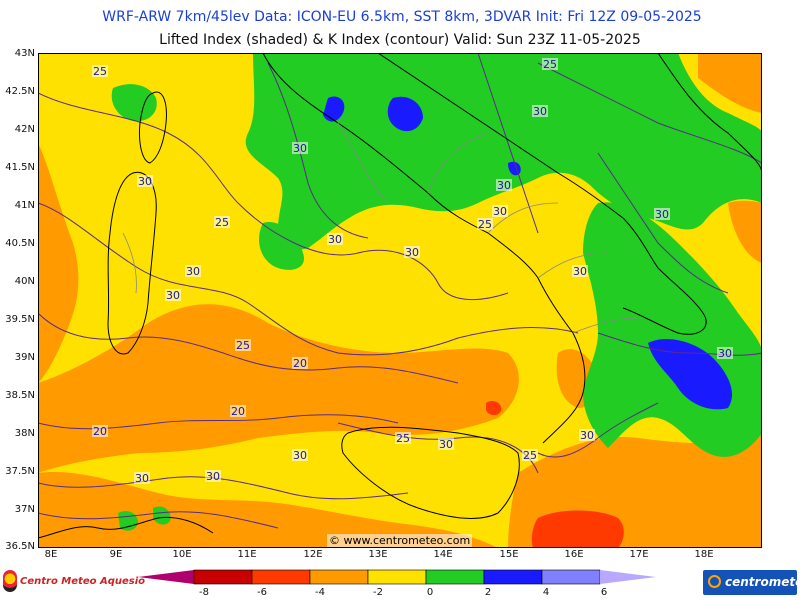 This screenshot has height=600, width=800. I want to click on legend-tick-label: 0, so click(430, 592).